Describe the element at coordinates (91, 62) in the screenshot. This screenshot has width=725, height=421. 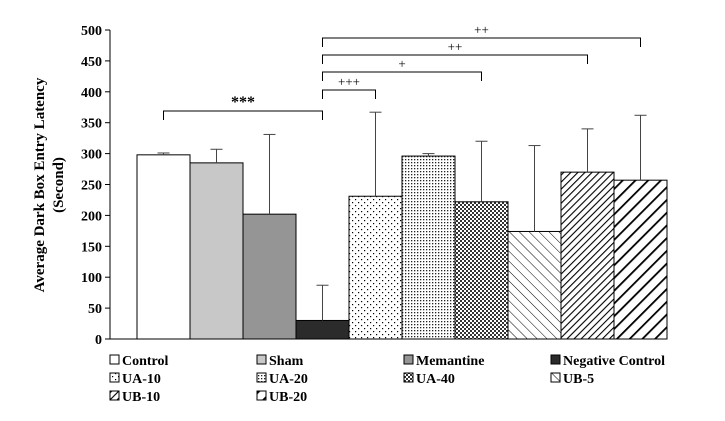
I see `y-tick-label: 450` at that location.